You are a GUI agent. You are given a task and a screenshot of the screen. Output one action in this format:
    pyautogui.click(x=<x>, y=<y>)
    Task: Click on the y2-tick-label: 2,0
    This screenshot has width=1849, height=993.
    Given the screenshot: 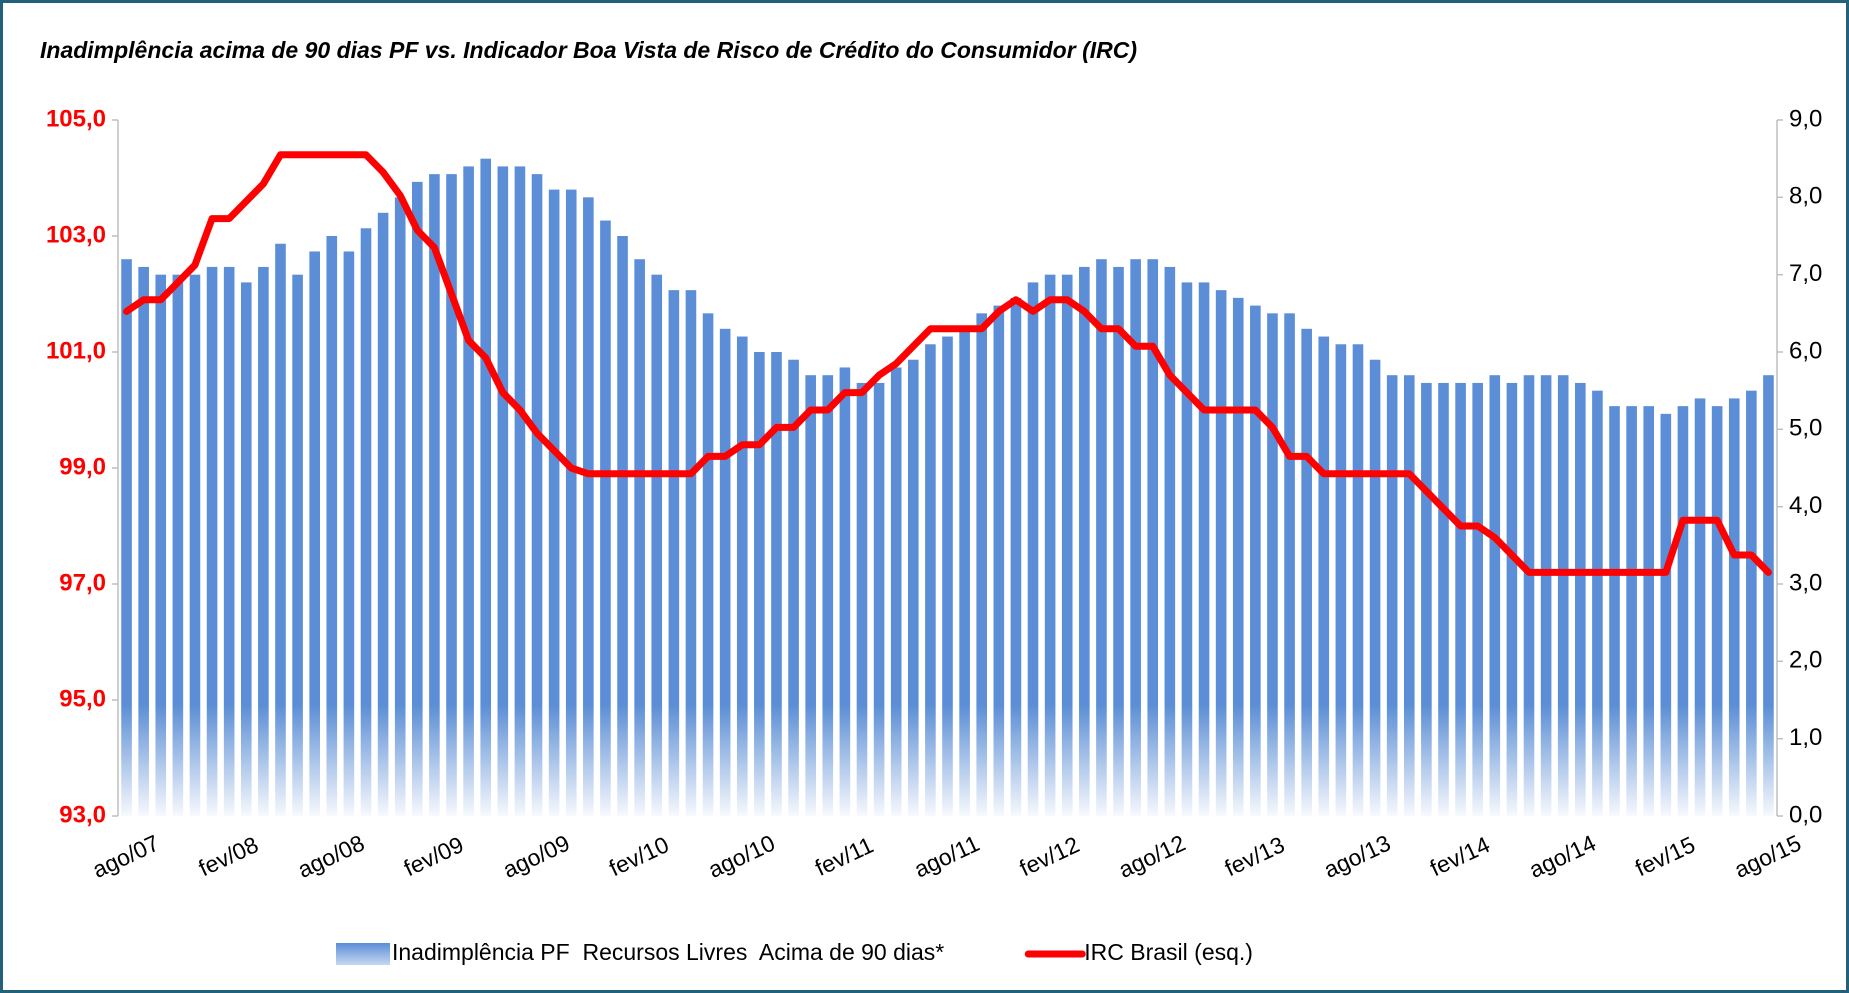 What is the action you would take?
    pyautogui.click(x=1805, y=660)
    